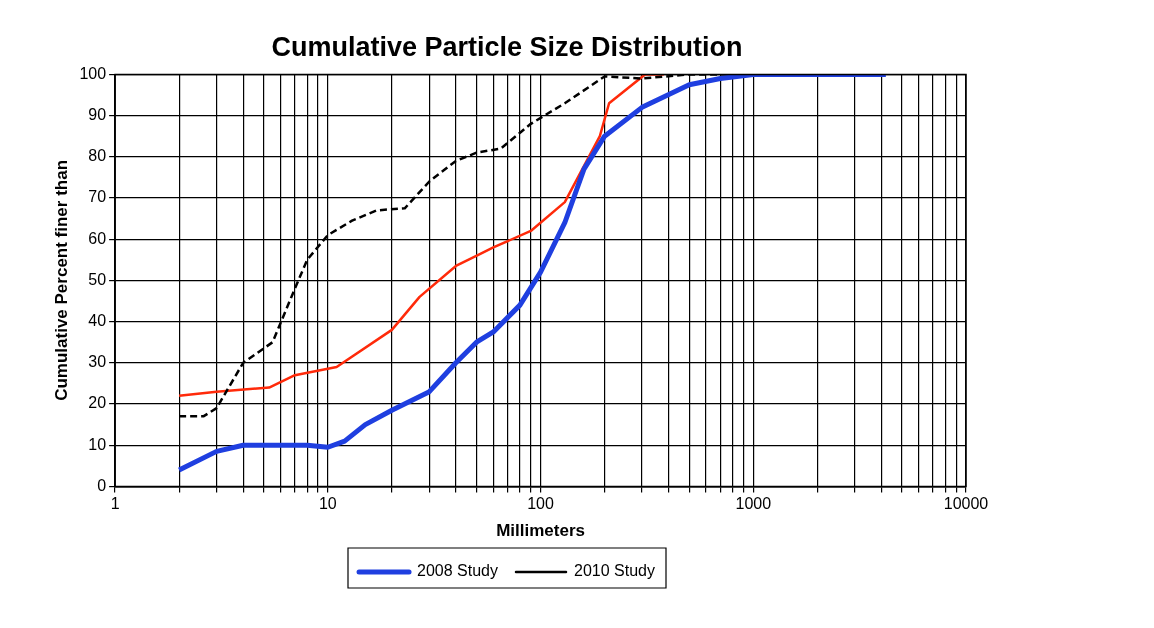  What do you see at coordinates (115, 504) in the screenshot?
I see `x-tick-label: 1` at bounding box center [115, 504].